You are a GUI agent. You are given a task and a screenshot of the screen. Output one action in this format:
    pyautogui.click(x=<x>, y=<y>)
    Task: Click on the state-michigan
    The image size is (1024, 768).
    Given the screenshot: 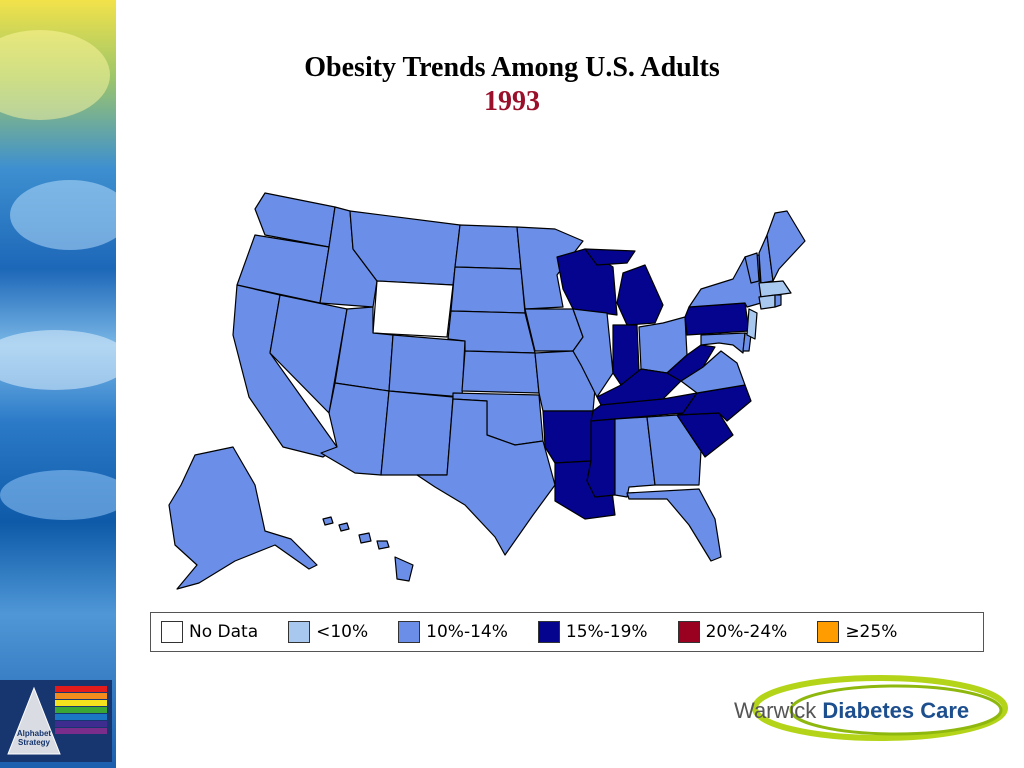 What is the action you would take?
    pyautogui.click(x=624, y=287)
    